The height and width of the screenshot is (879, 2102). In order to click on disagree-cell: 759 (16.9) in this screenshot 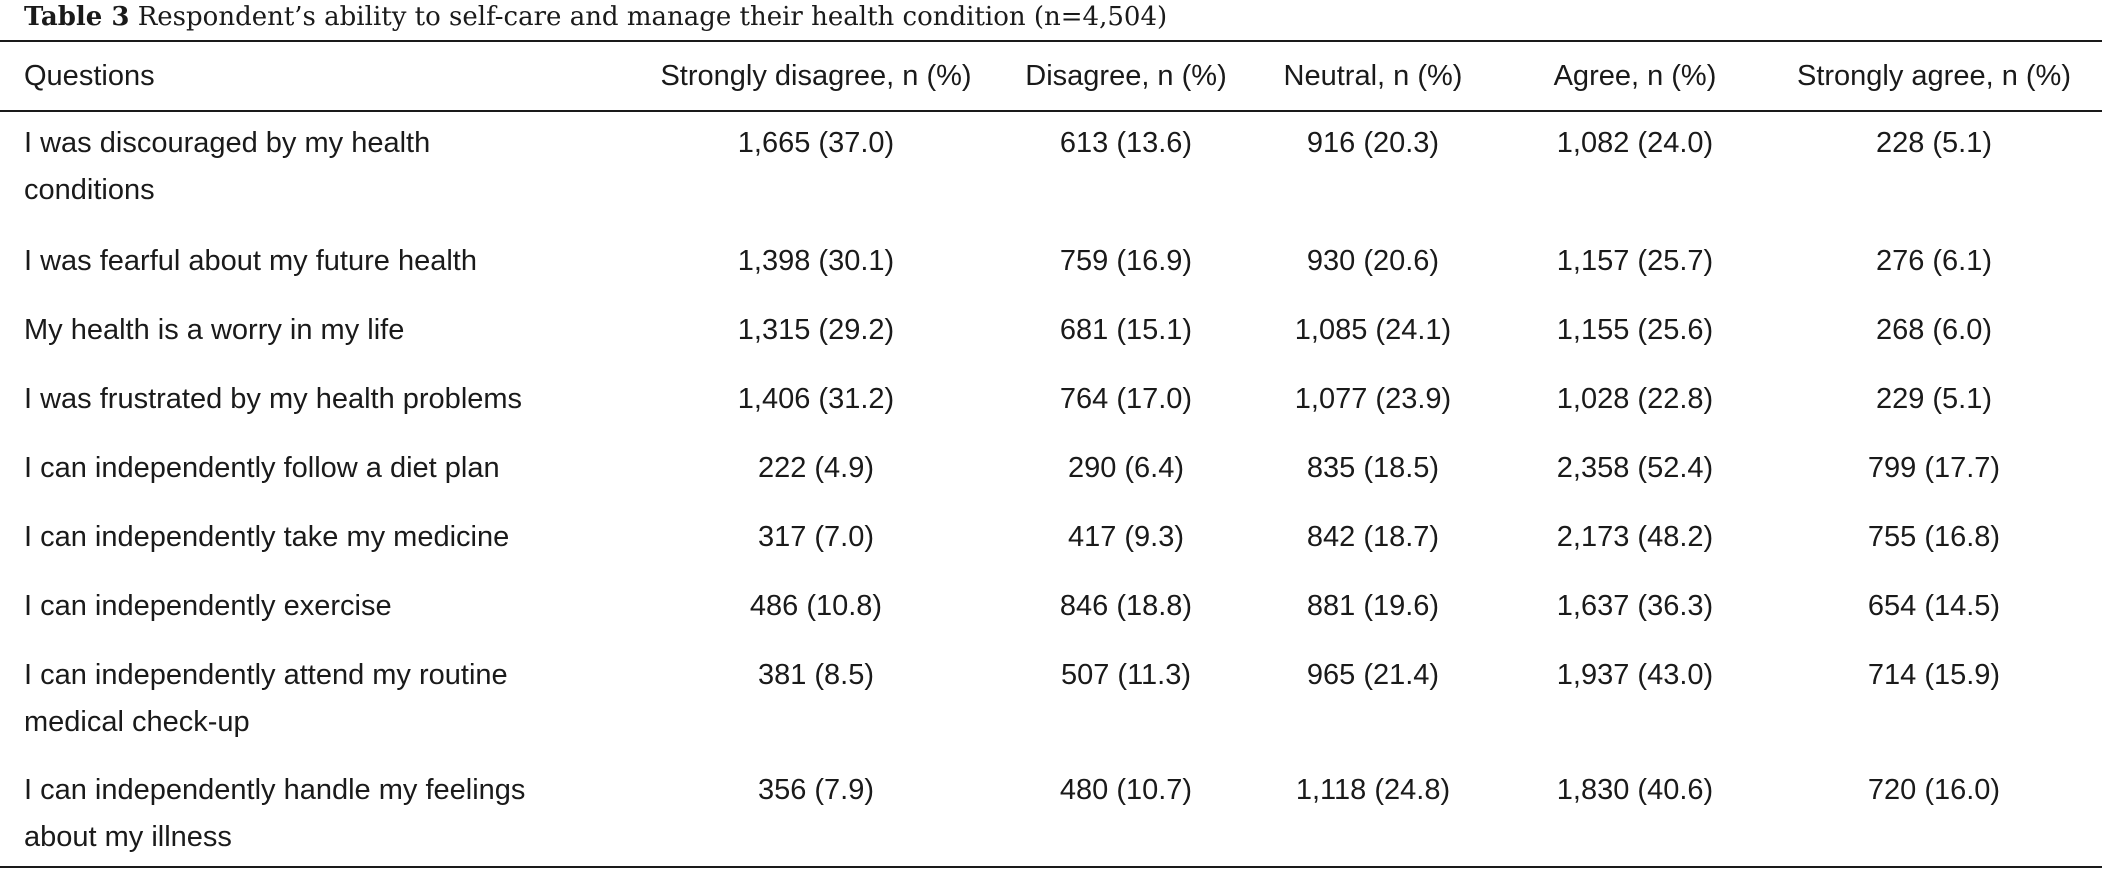, I will do `click(1126, 261)`.